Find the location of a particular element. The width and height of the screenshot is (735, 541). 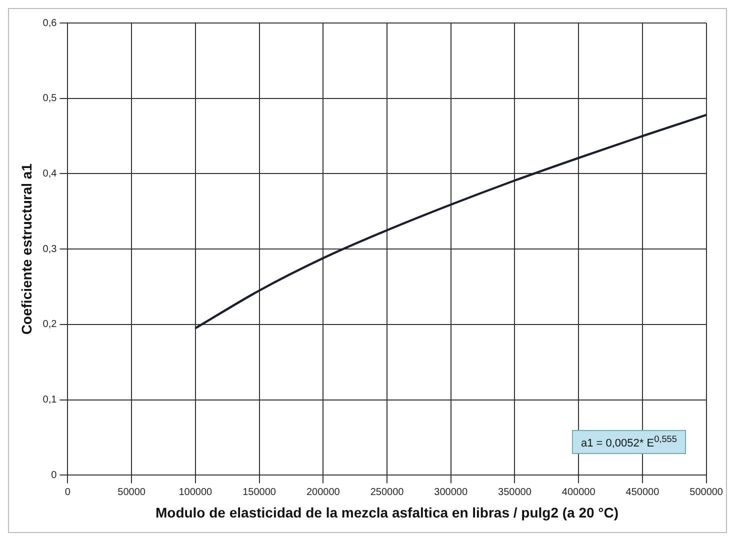

x-tick-label: 250000 is located at coordinates (387, 492).